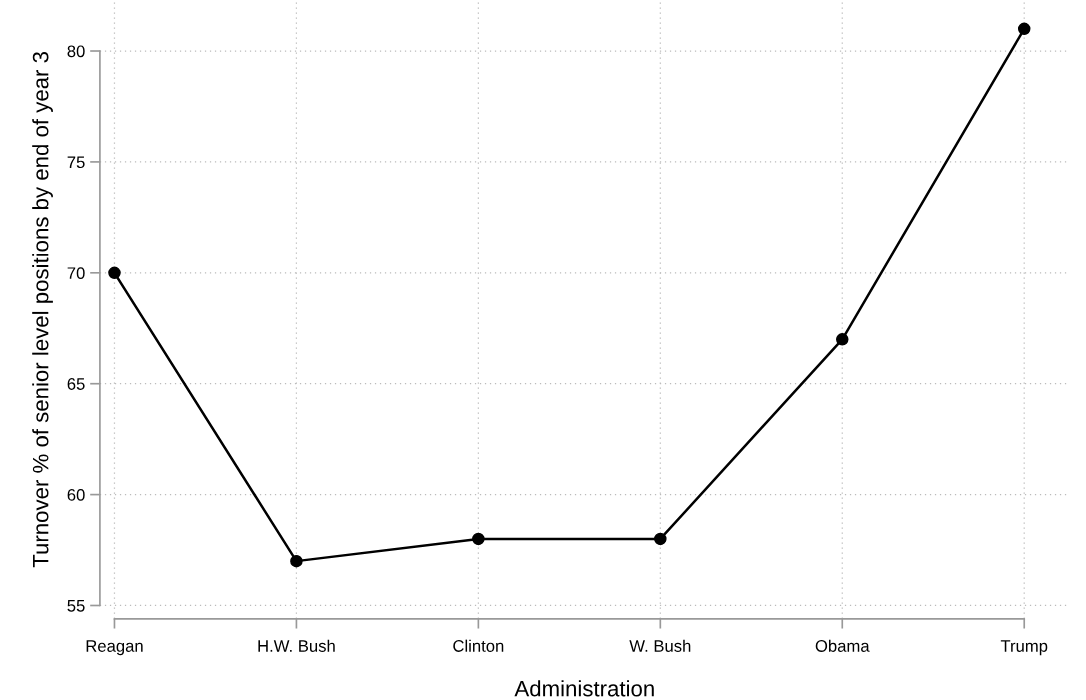 Image resolution: width=1086 pixels, height=700 pixels. I want to click on y-tick-label: 65, so click(76, 384).